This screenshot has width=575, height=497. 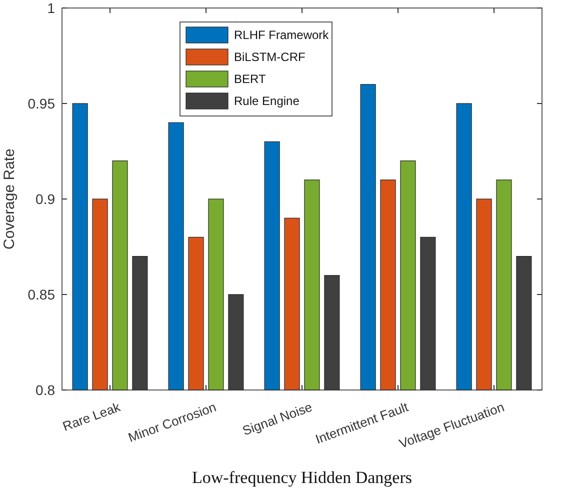 I want to click on y-tick-label: 1, so click(x=51, y=8).